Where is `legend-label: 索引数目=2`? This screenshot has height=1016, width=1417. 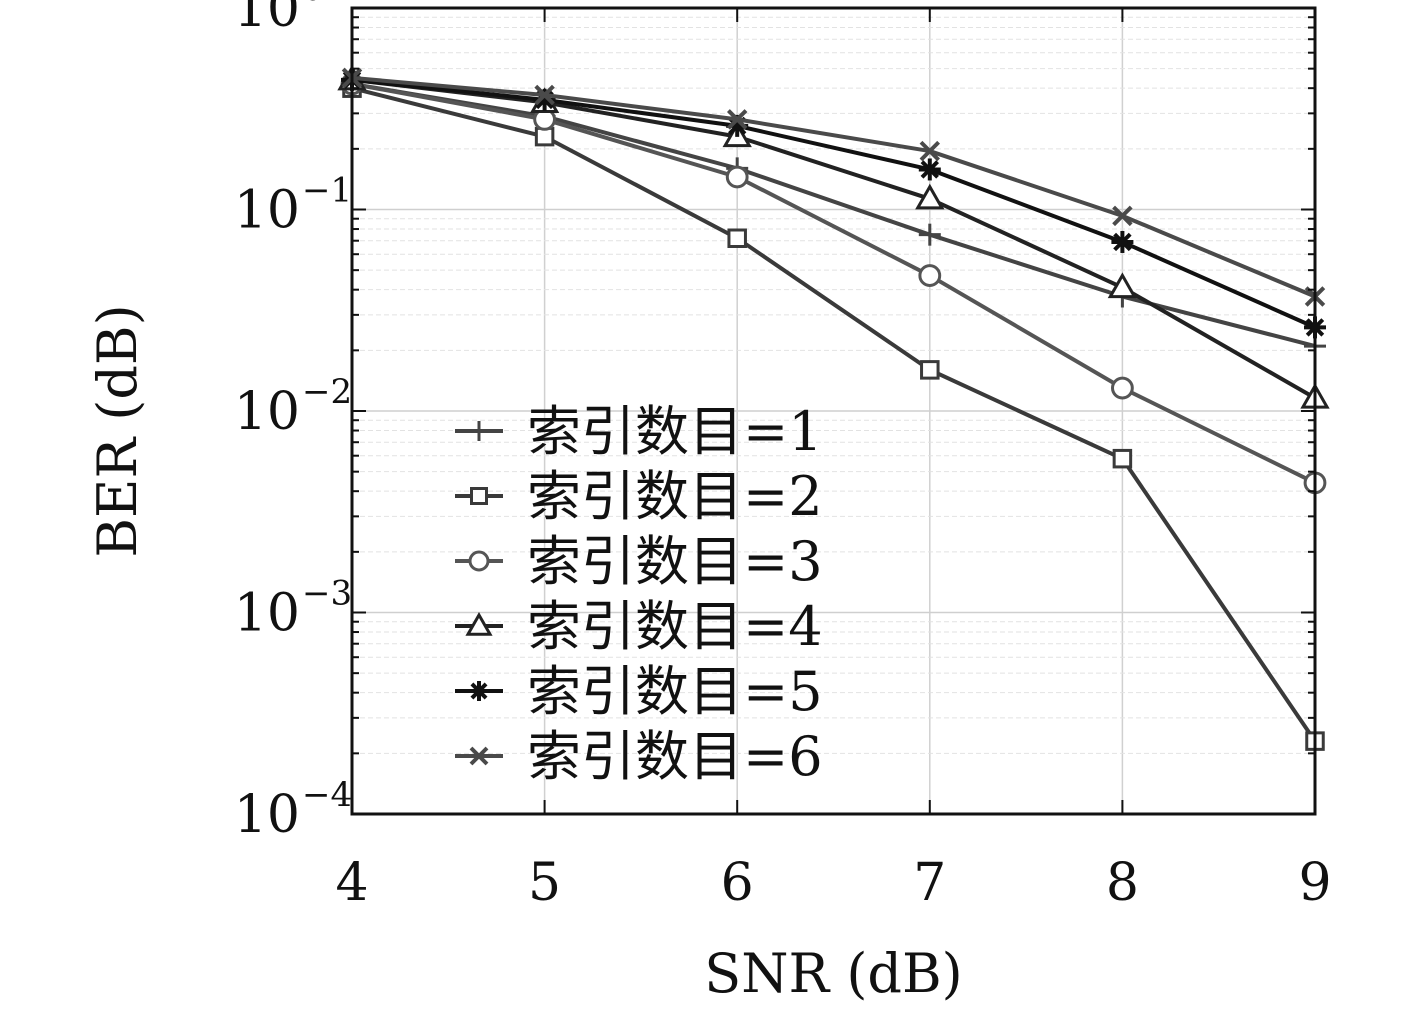
legend-label: 索引数目=2 is located at coordinates (675, 496).